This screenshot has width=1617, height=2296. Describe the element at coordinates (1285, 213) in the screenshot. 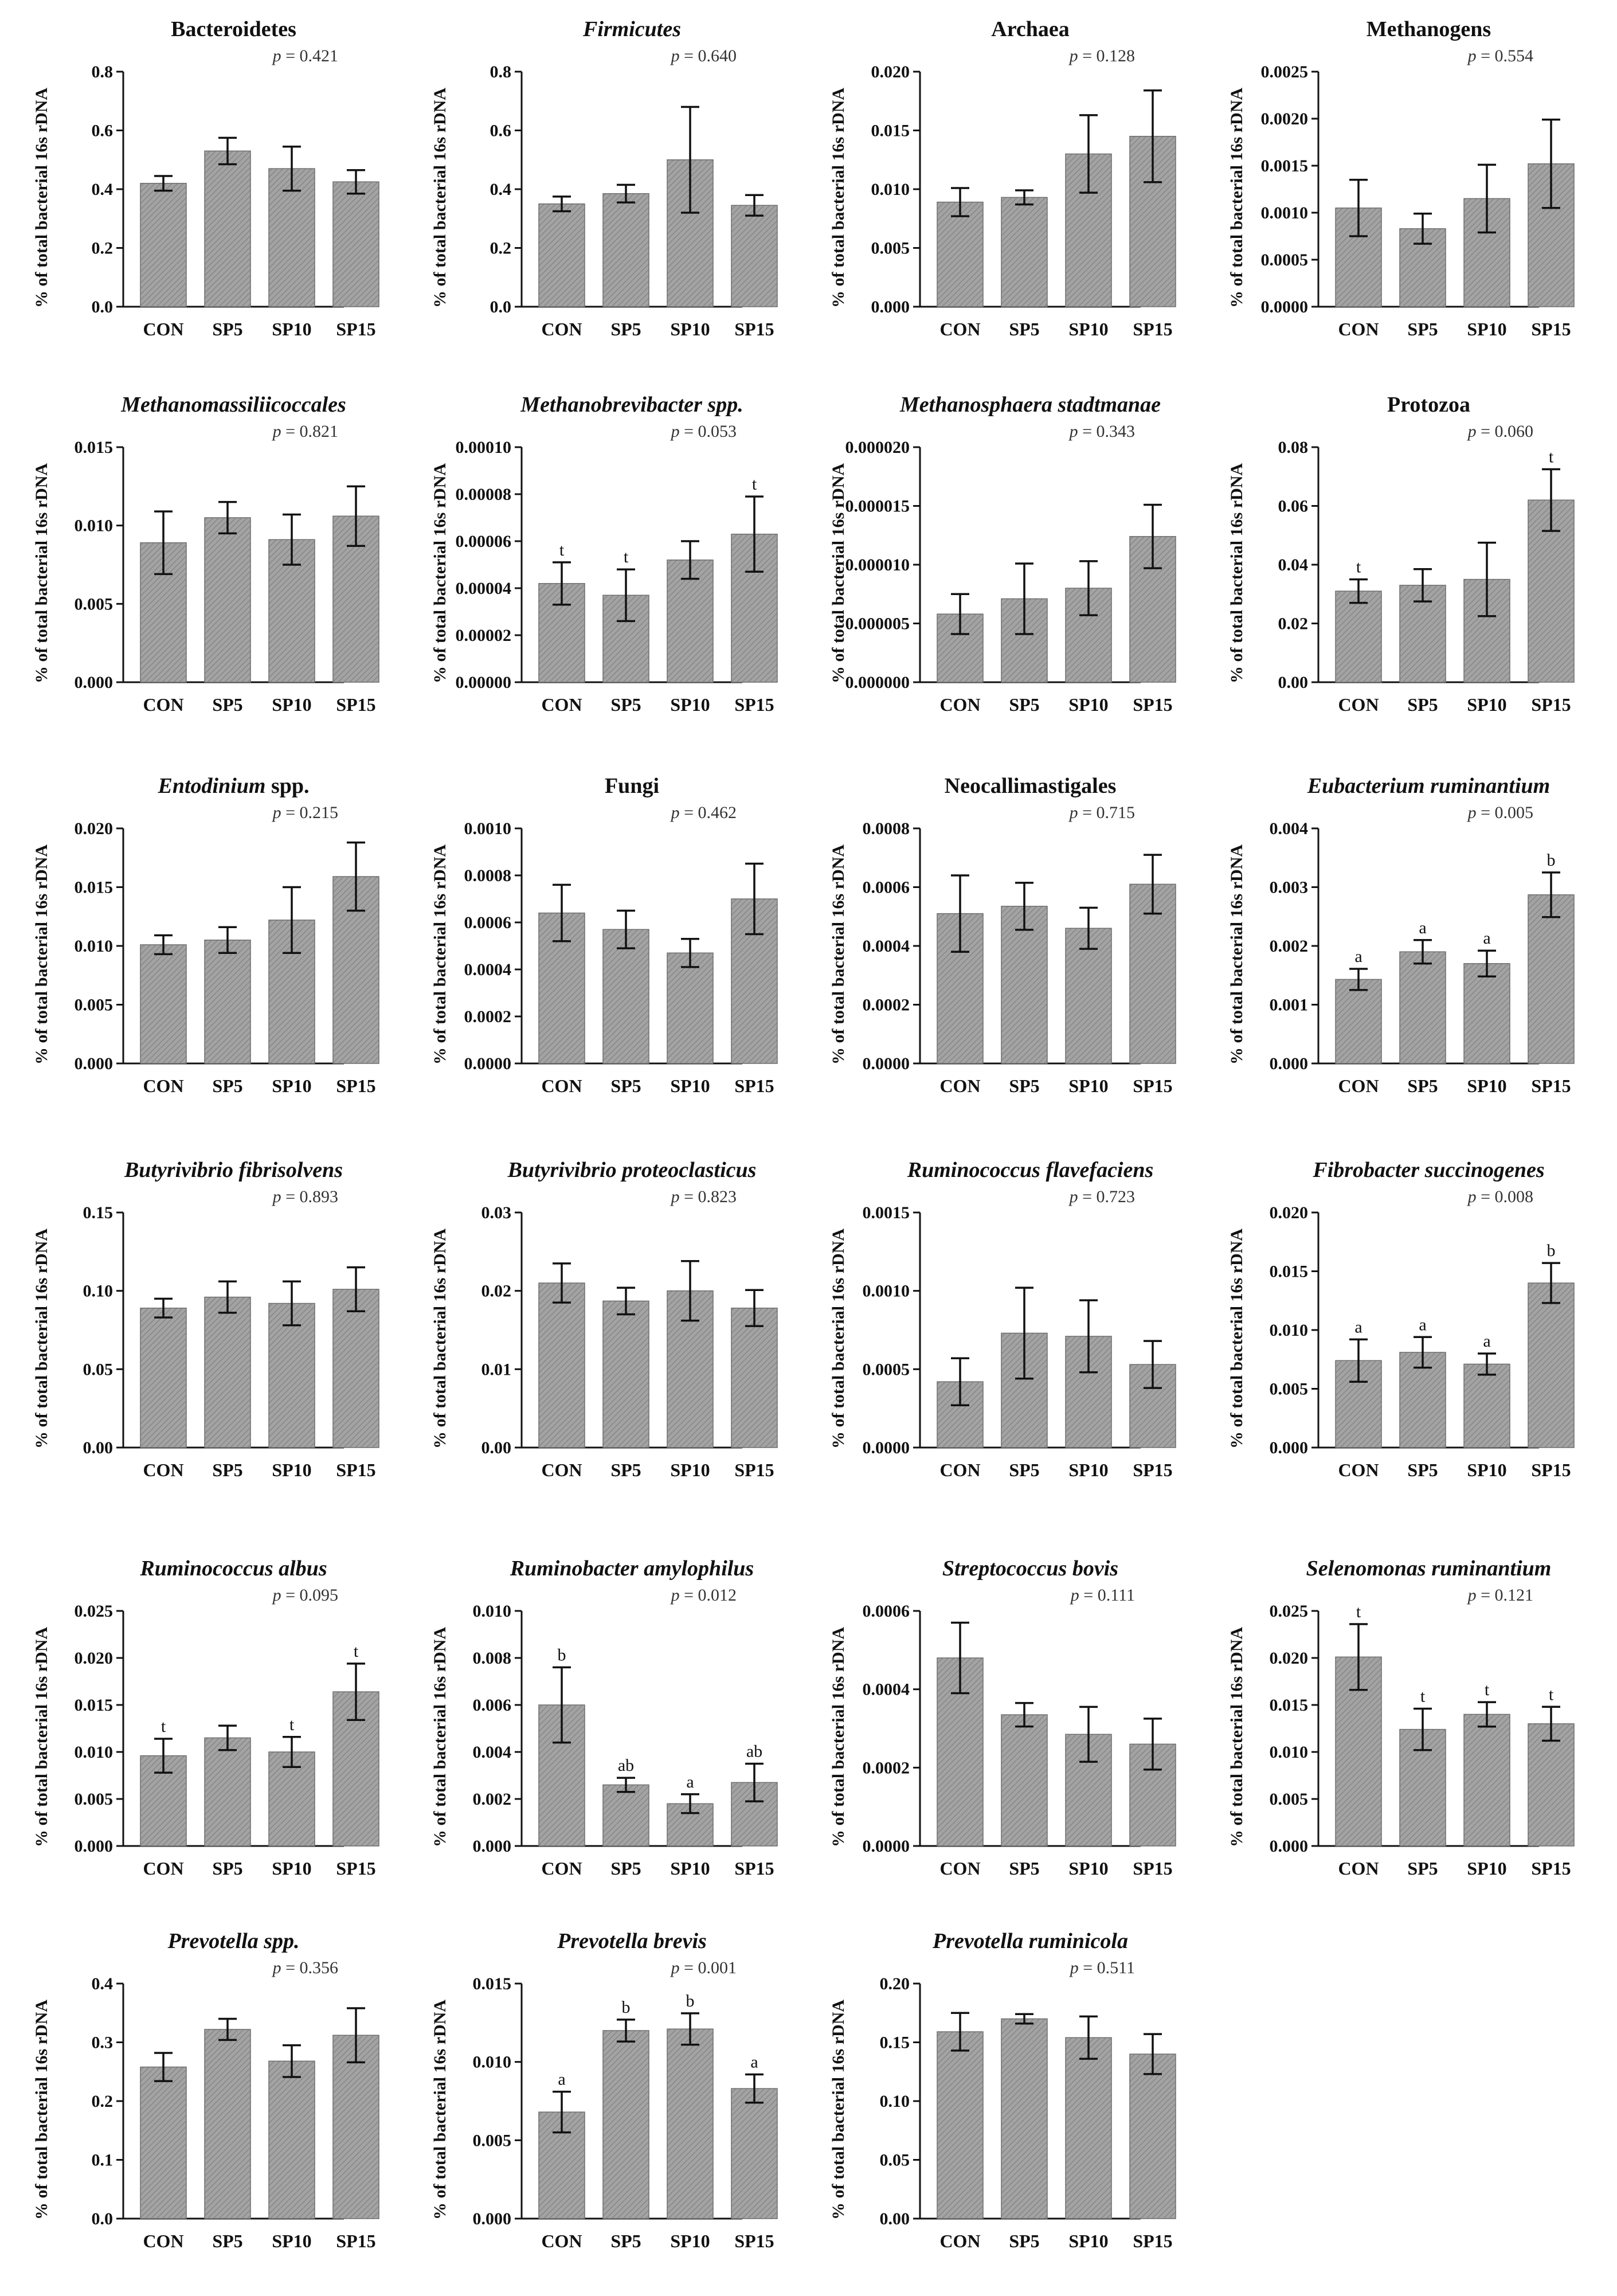

I see `y-tick-label: 0.0010` at that location.